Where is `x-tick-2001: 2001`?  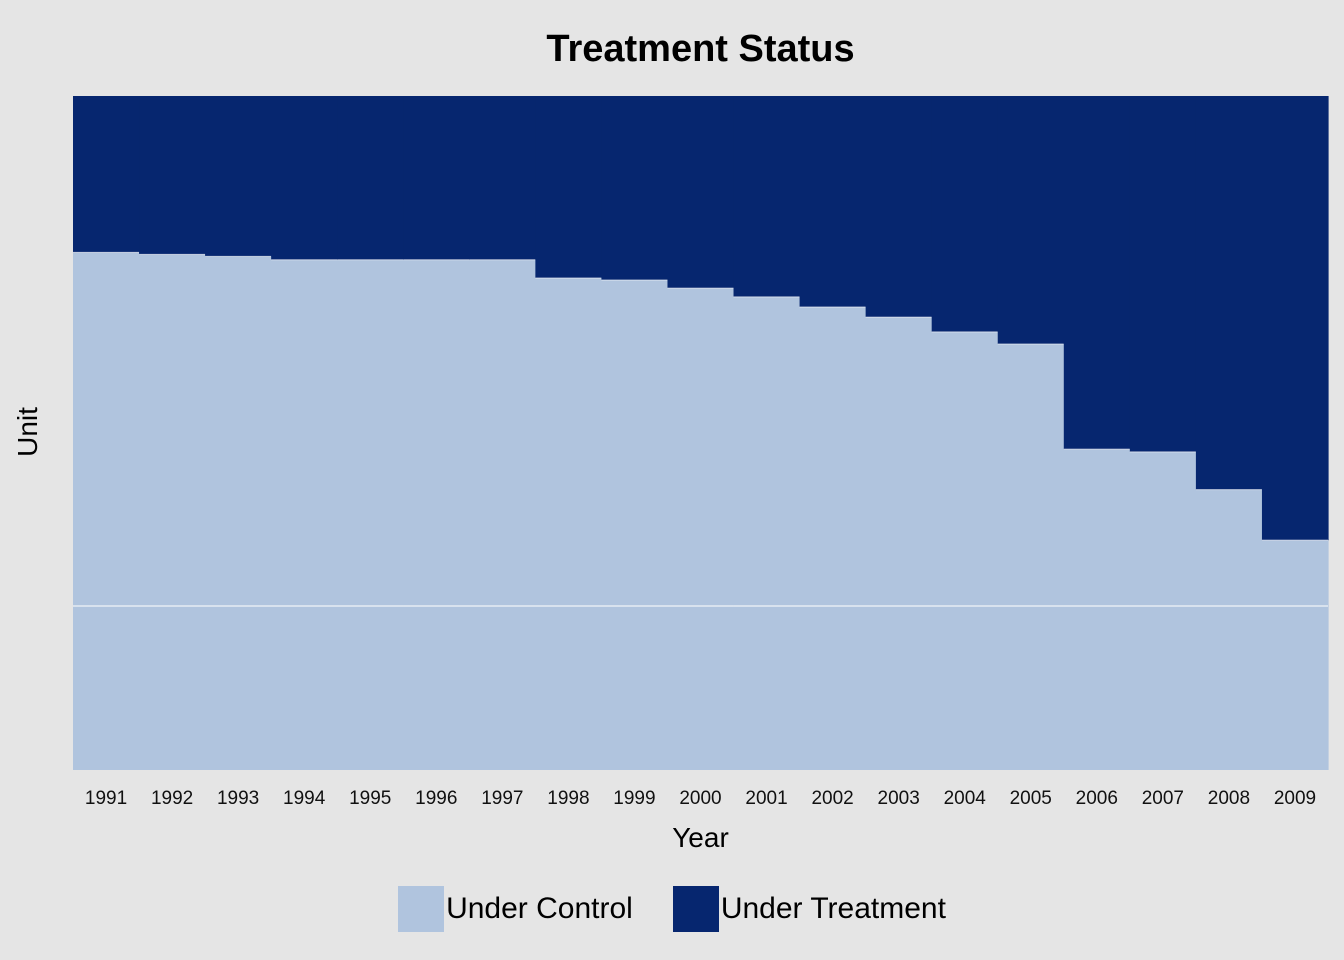
x-tick-2001: 2001 is located at coordinates (766, 798).